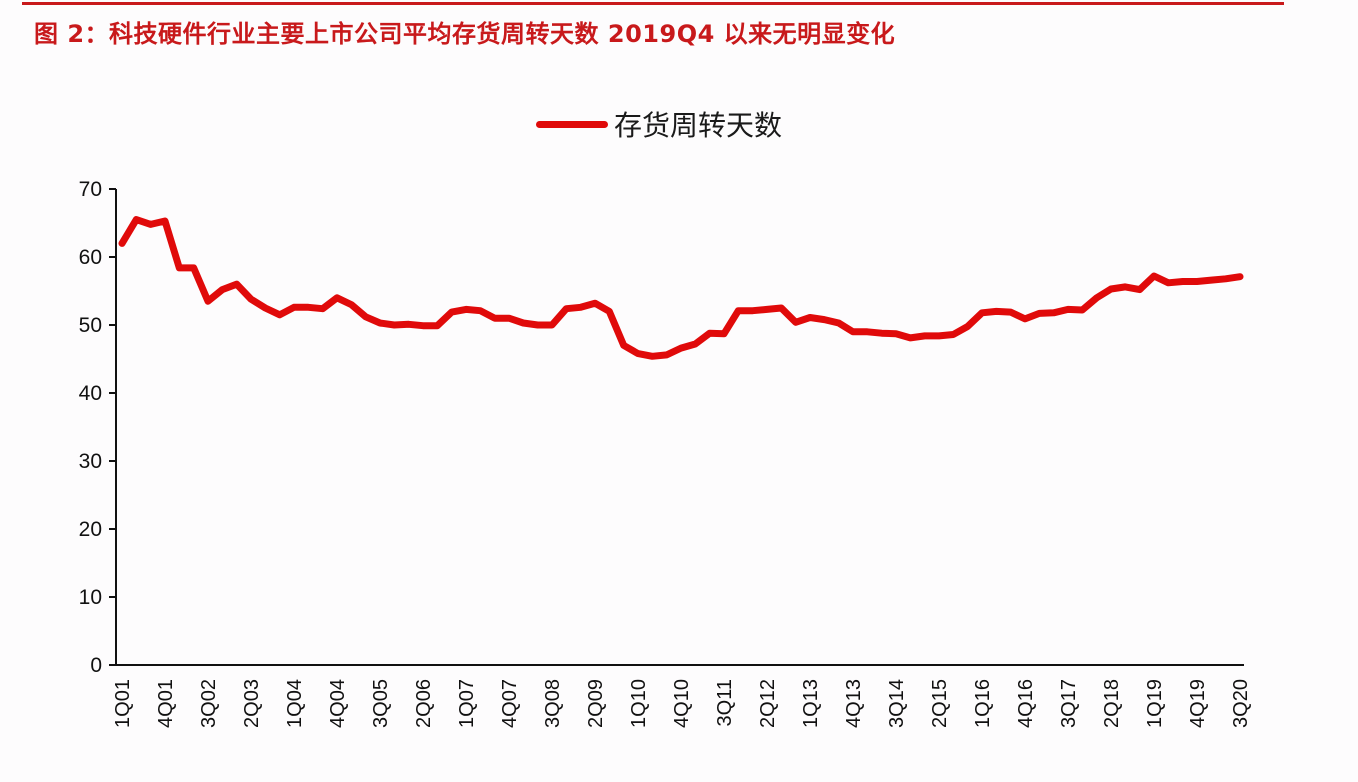  Describe the element at coordinates (510, 703) in the screenshot. I see `x-tick-label: 4Q07` at that location.